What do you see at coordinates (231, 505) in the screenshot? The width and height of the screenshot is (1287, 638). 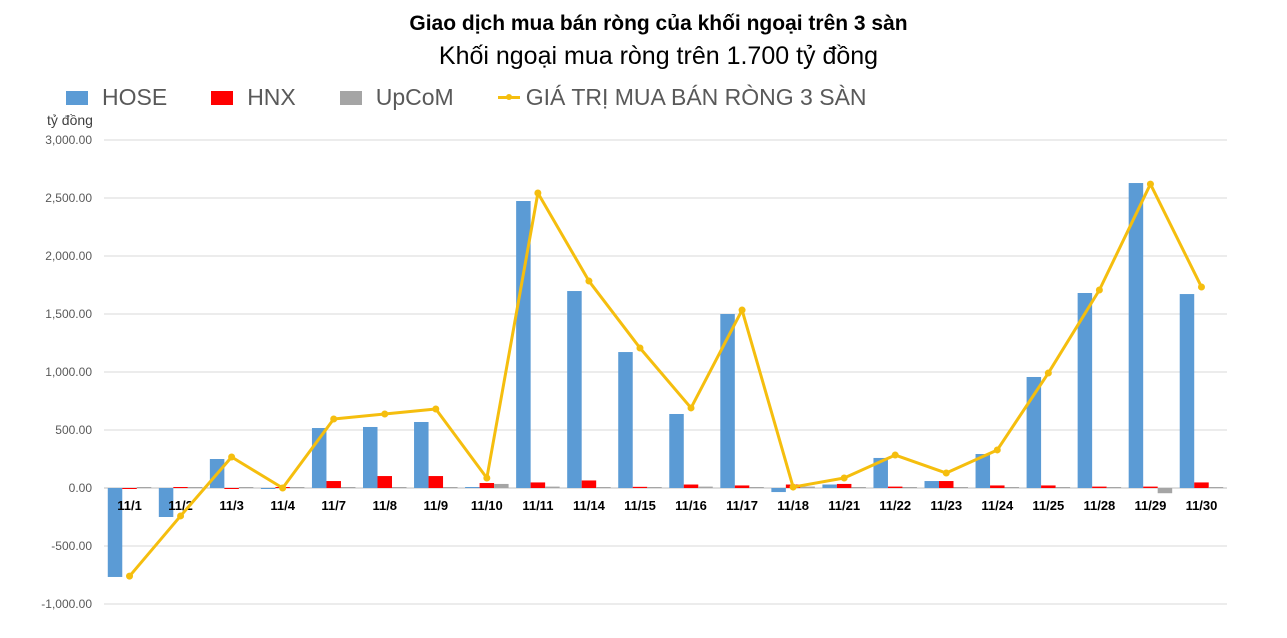 I see `x-tick-label: 11/3` at bounding box center [231, 505].